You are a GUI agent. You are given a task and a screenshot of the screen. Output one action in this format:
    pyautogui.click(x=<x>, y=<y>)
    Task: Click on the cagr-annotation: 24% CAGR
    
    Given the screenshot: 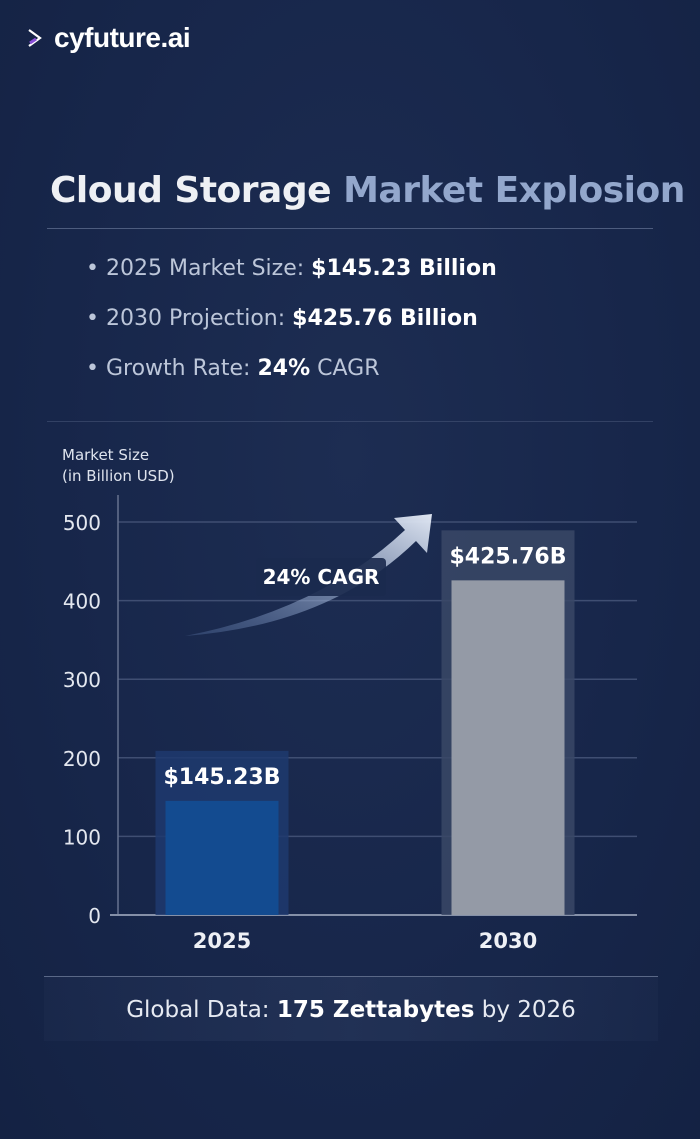 What is the action you would take?
    pyautogui.click(x=321, y=577)
    